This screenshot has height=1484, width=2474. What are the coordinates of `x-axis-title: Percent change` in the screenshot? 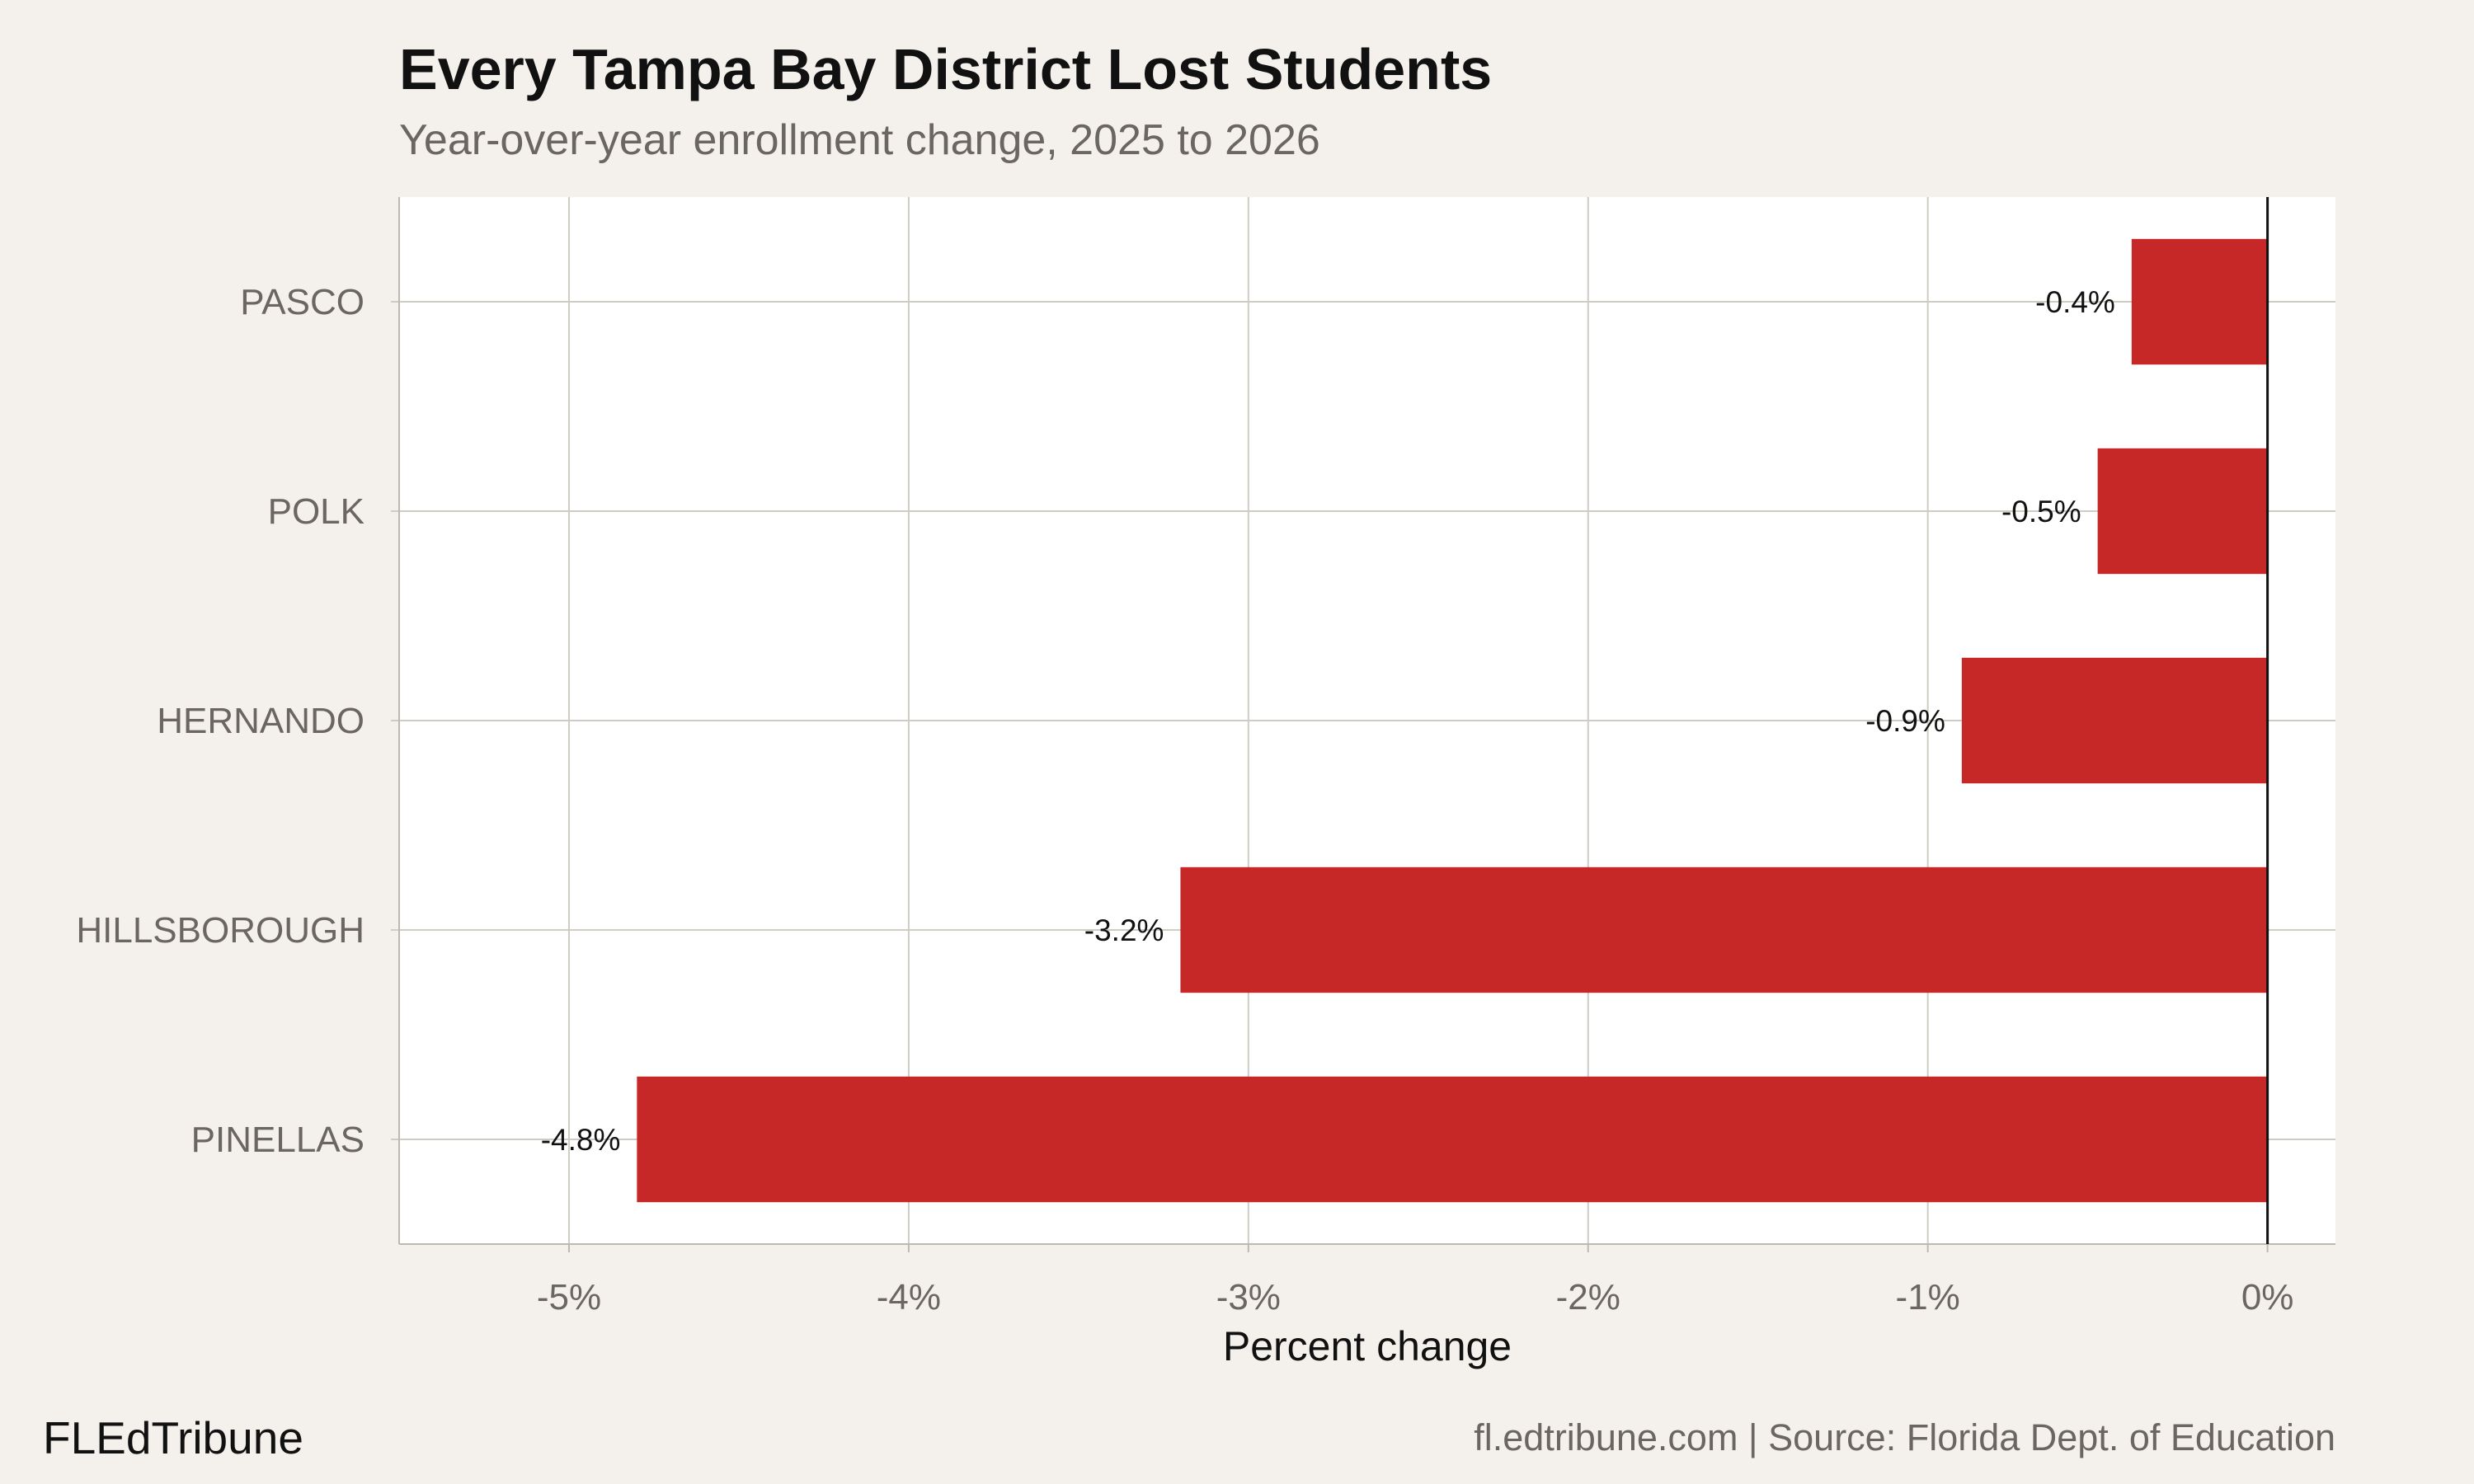 It's located at (1367, 1346).